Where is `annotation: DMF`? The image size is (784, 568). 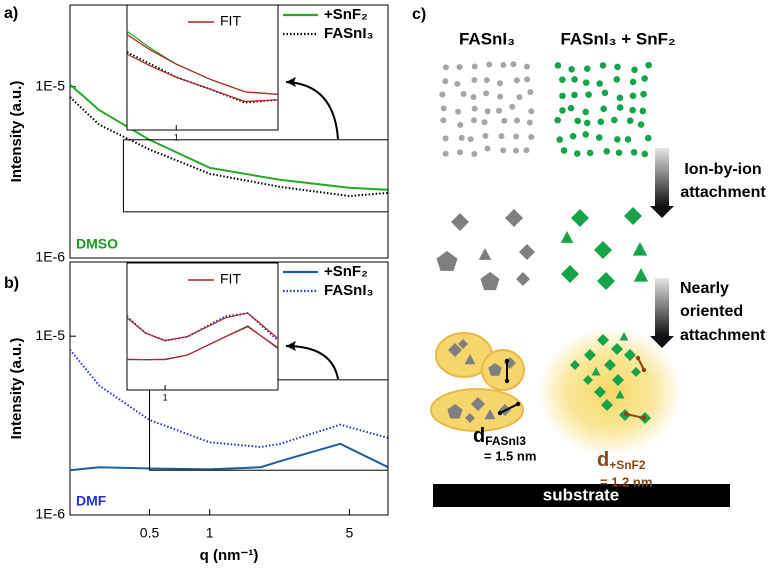 annotation: DMF is located at coordinates (91, 501).